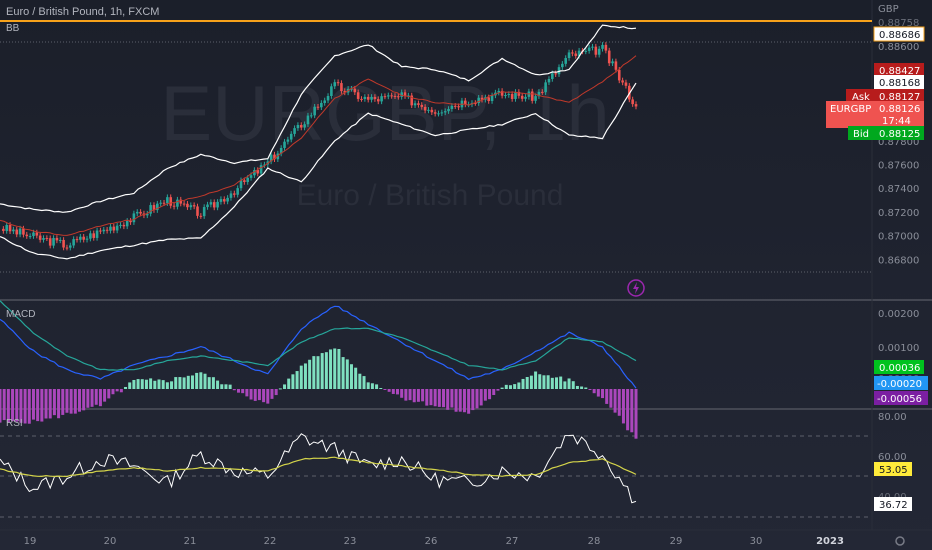 The width and height of the screenshot is (932, 550). Describe the element at coordinates (270, 541) in the screenshot. I see `time-tick: 22` at that location.